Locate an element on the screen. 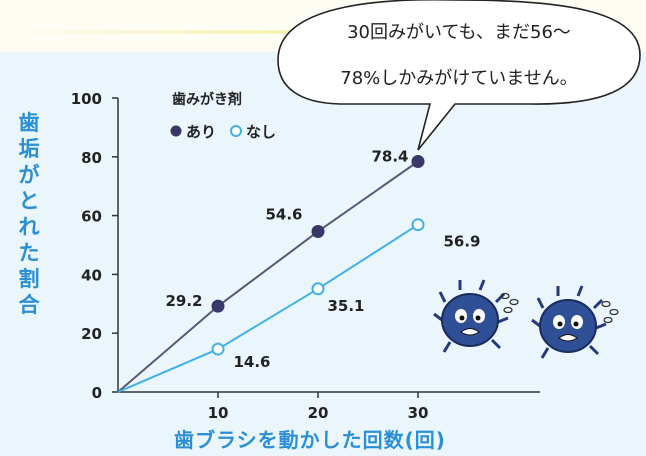 The width and height of the screenshot is (646, 456). data-label: 54.6 is located at coordinates (283, 214).